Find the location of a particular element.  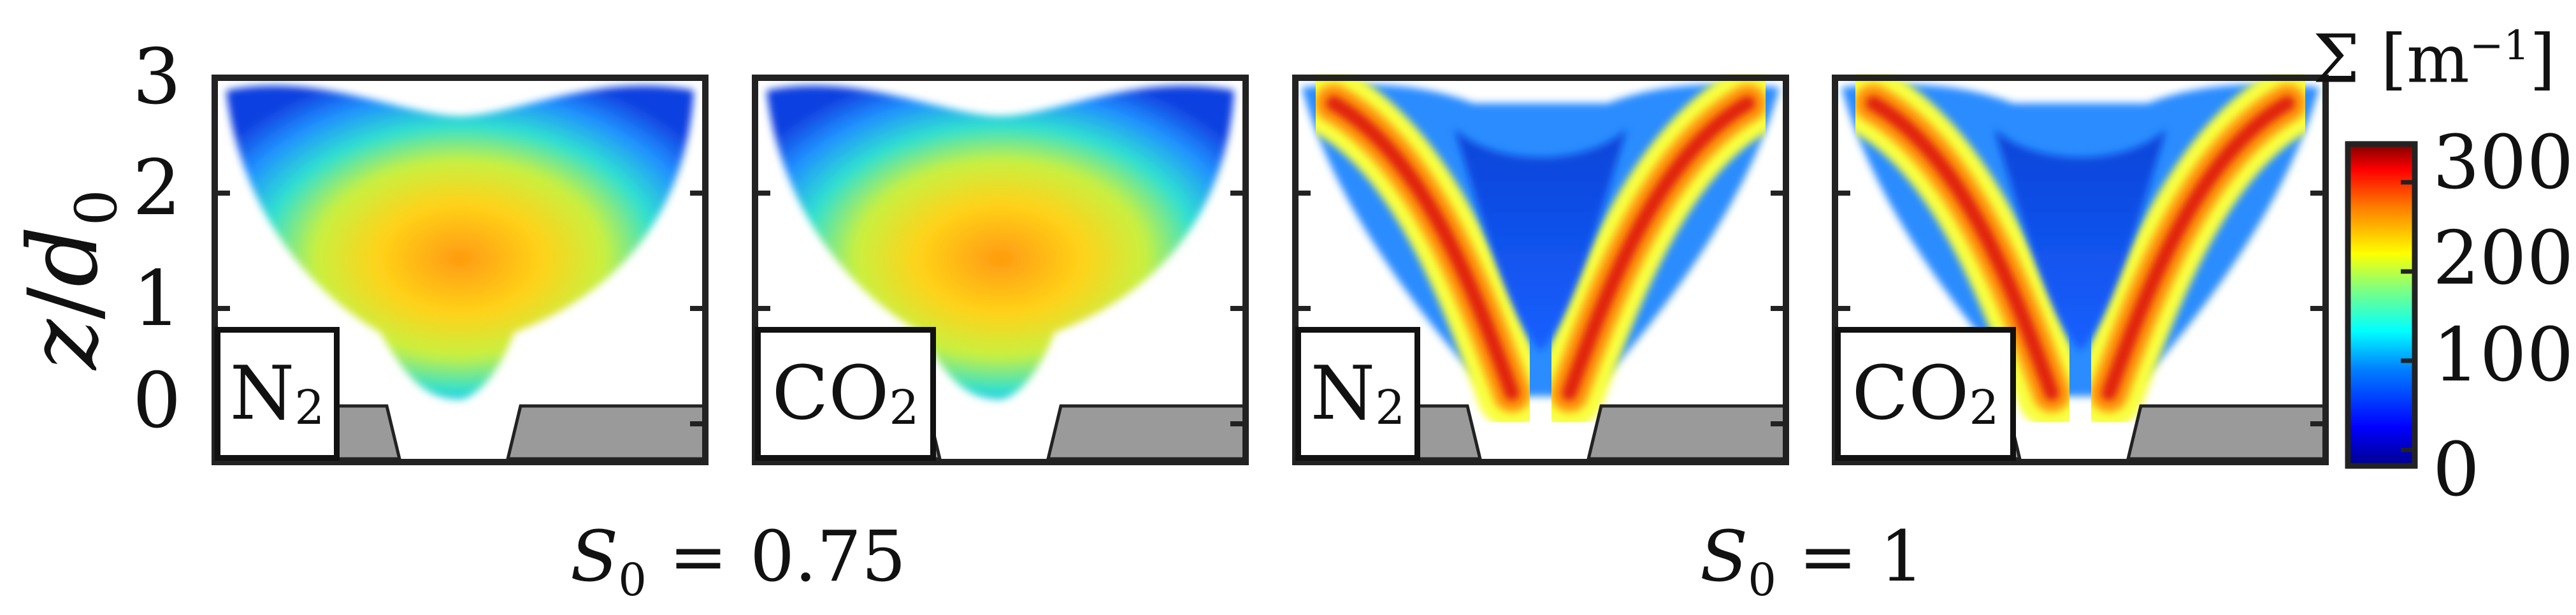

y-axis-label-ref: d is located at coordinates (63, 257).